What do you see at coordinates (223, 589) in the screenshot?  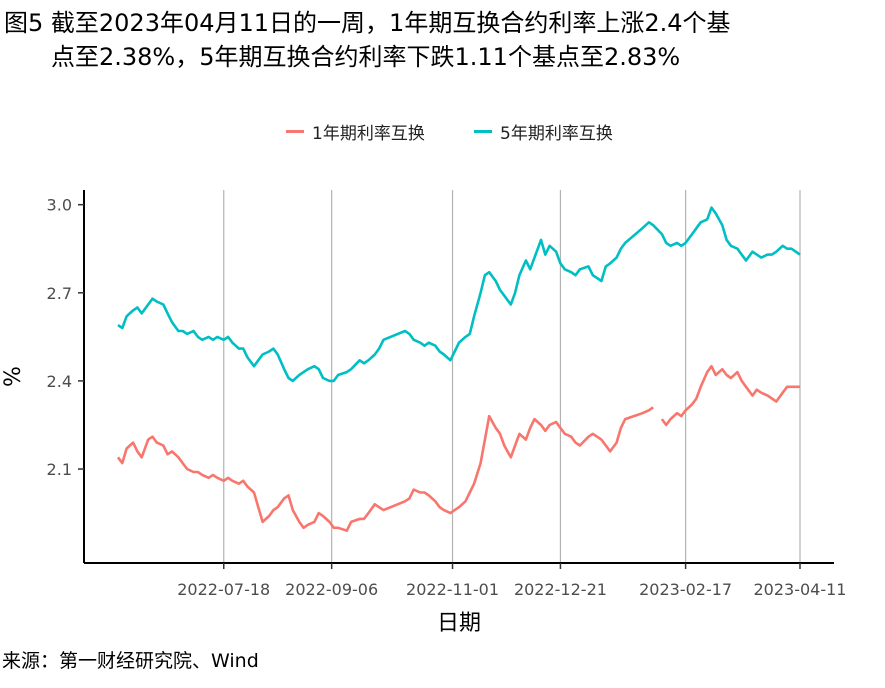 I see `x-tick-label: 2022-07-18` at bounding box center [223, 589].